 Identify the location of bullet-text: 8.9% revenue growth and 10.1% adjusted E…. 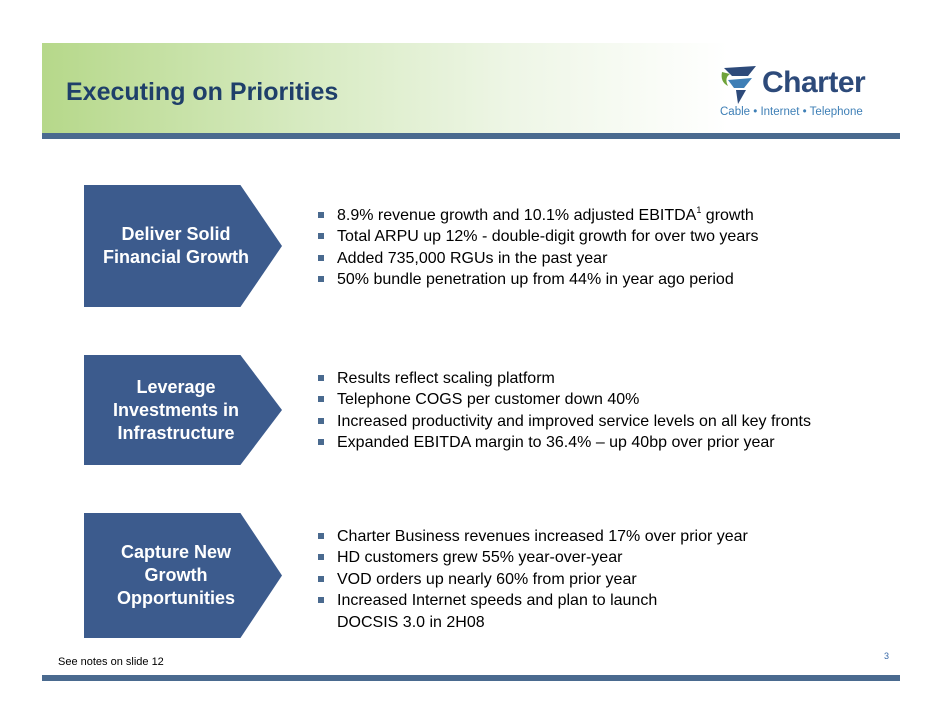
(517, 215).